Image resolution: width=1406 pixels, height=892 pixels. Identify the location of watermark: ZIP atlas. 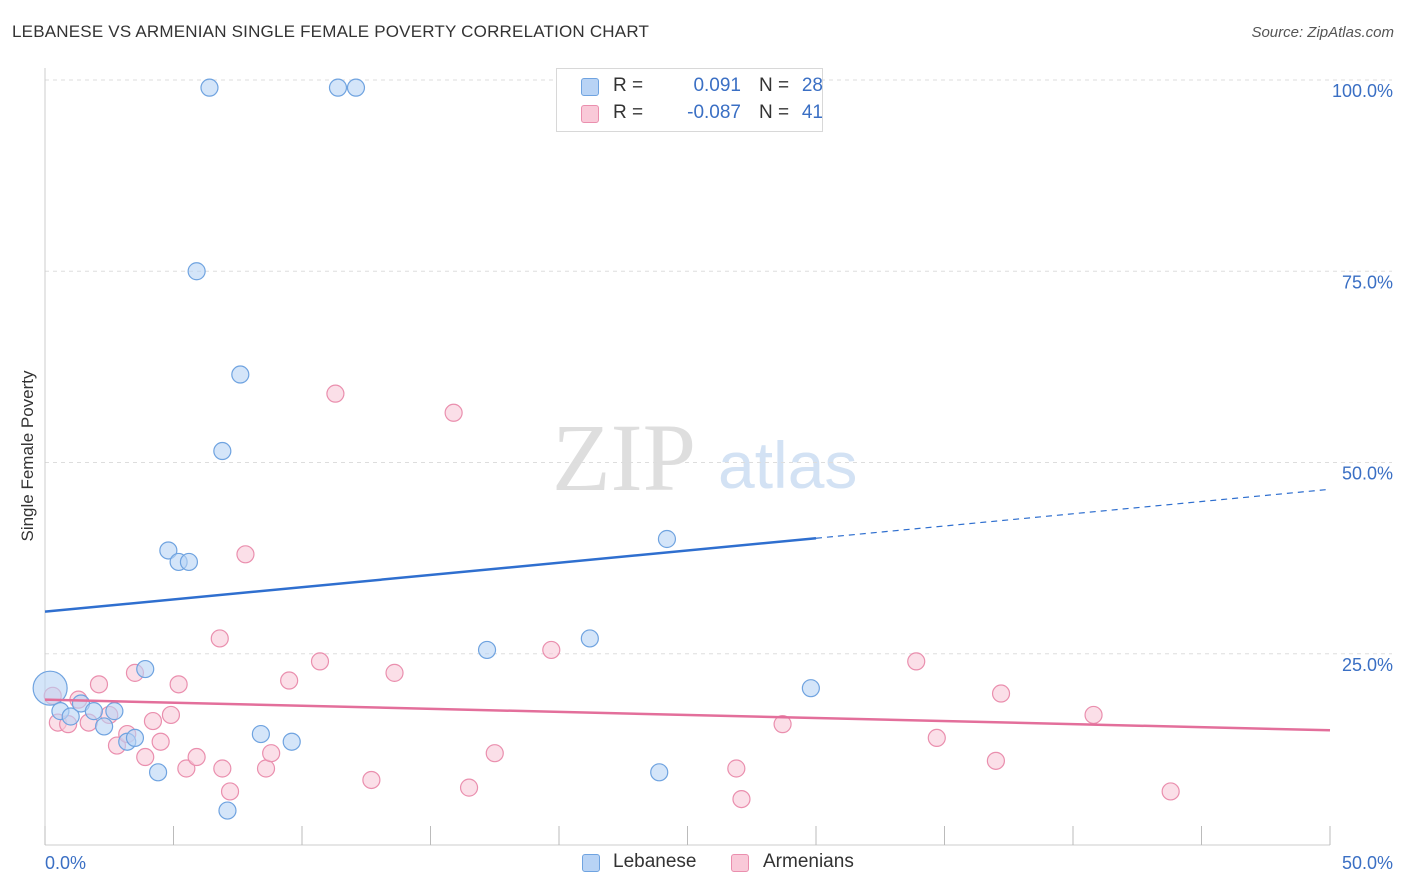
(704, 457).